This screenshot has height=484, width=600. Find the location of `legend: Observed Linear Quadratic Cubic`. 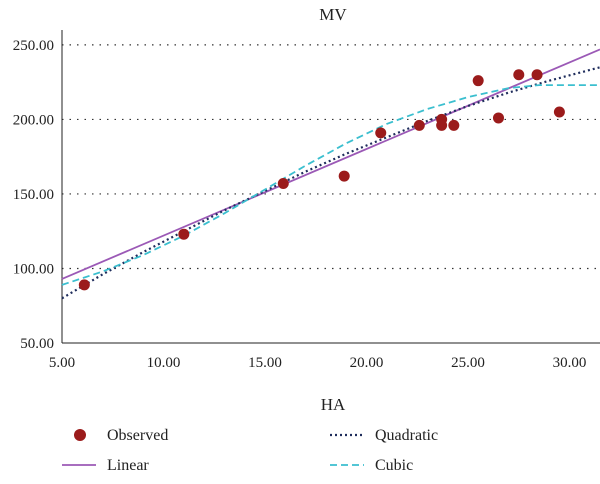

legend: Observed Linear Quadratic Cubic is located at coordinates (250, 450).